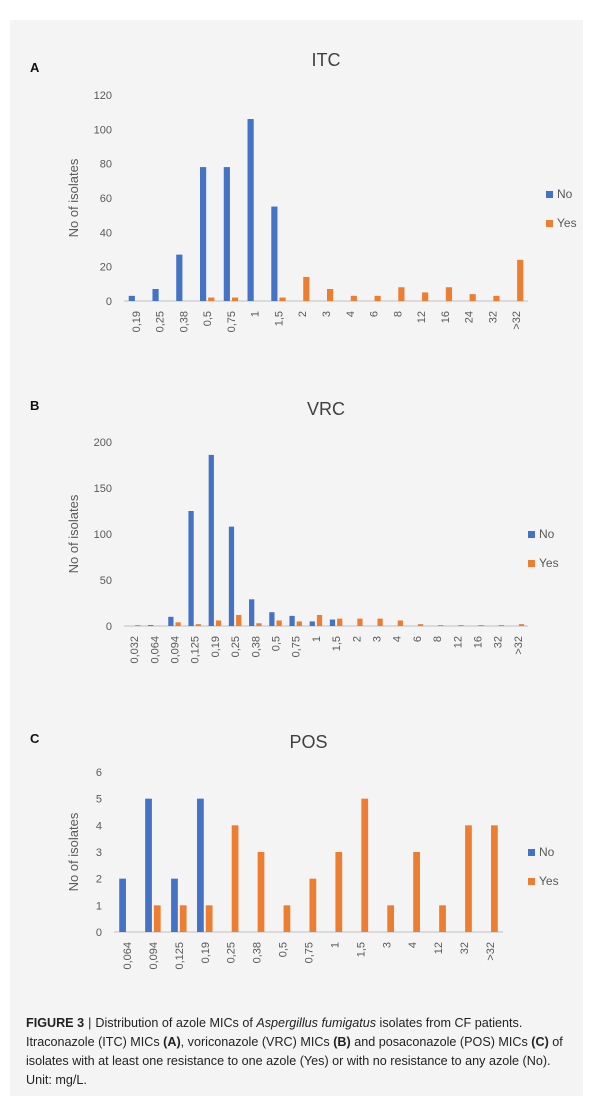  Describe the element at coordinates (422, 317) in the screenshot. I see `x-tick-label: 12` at that location.